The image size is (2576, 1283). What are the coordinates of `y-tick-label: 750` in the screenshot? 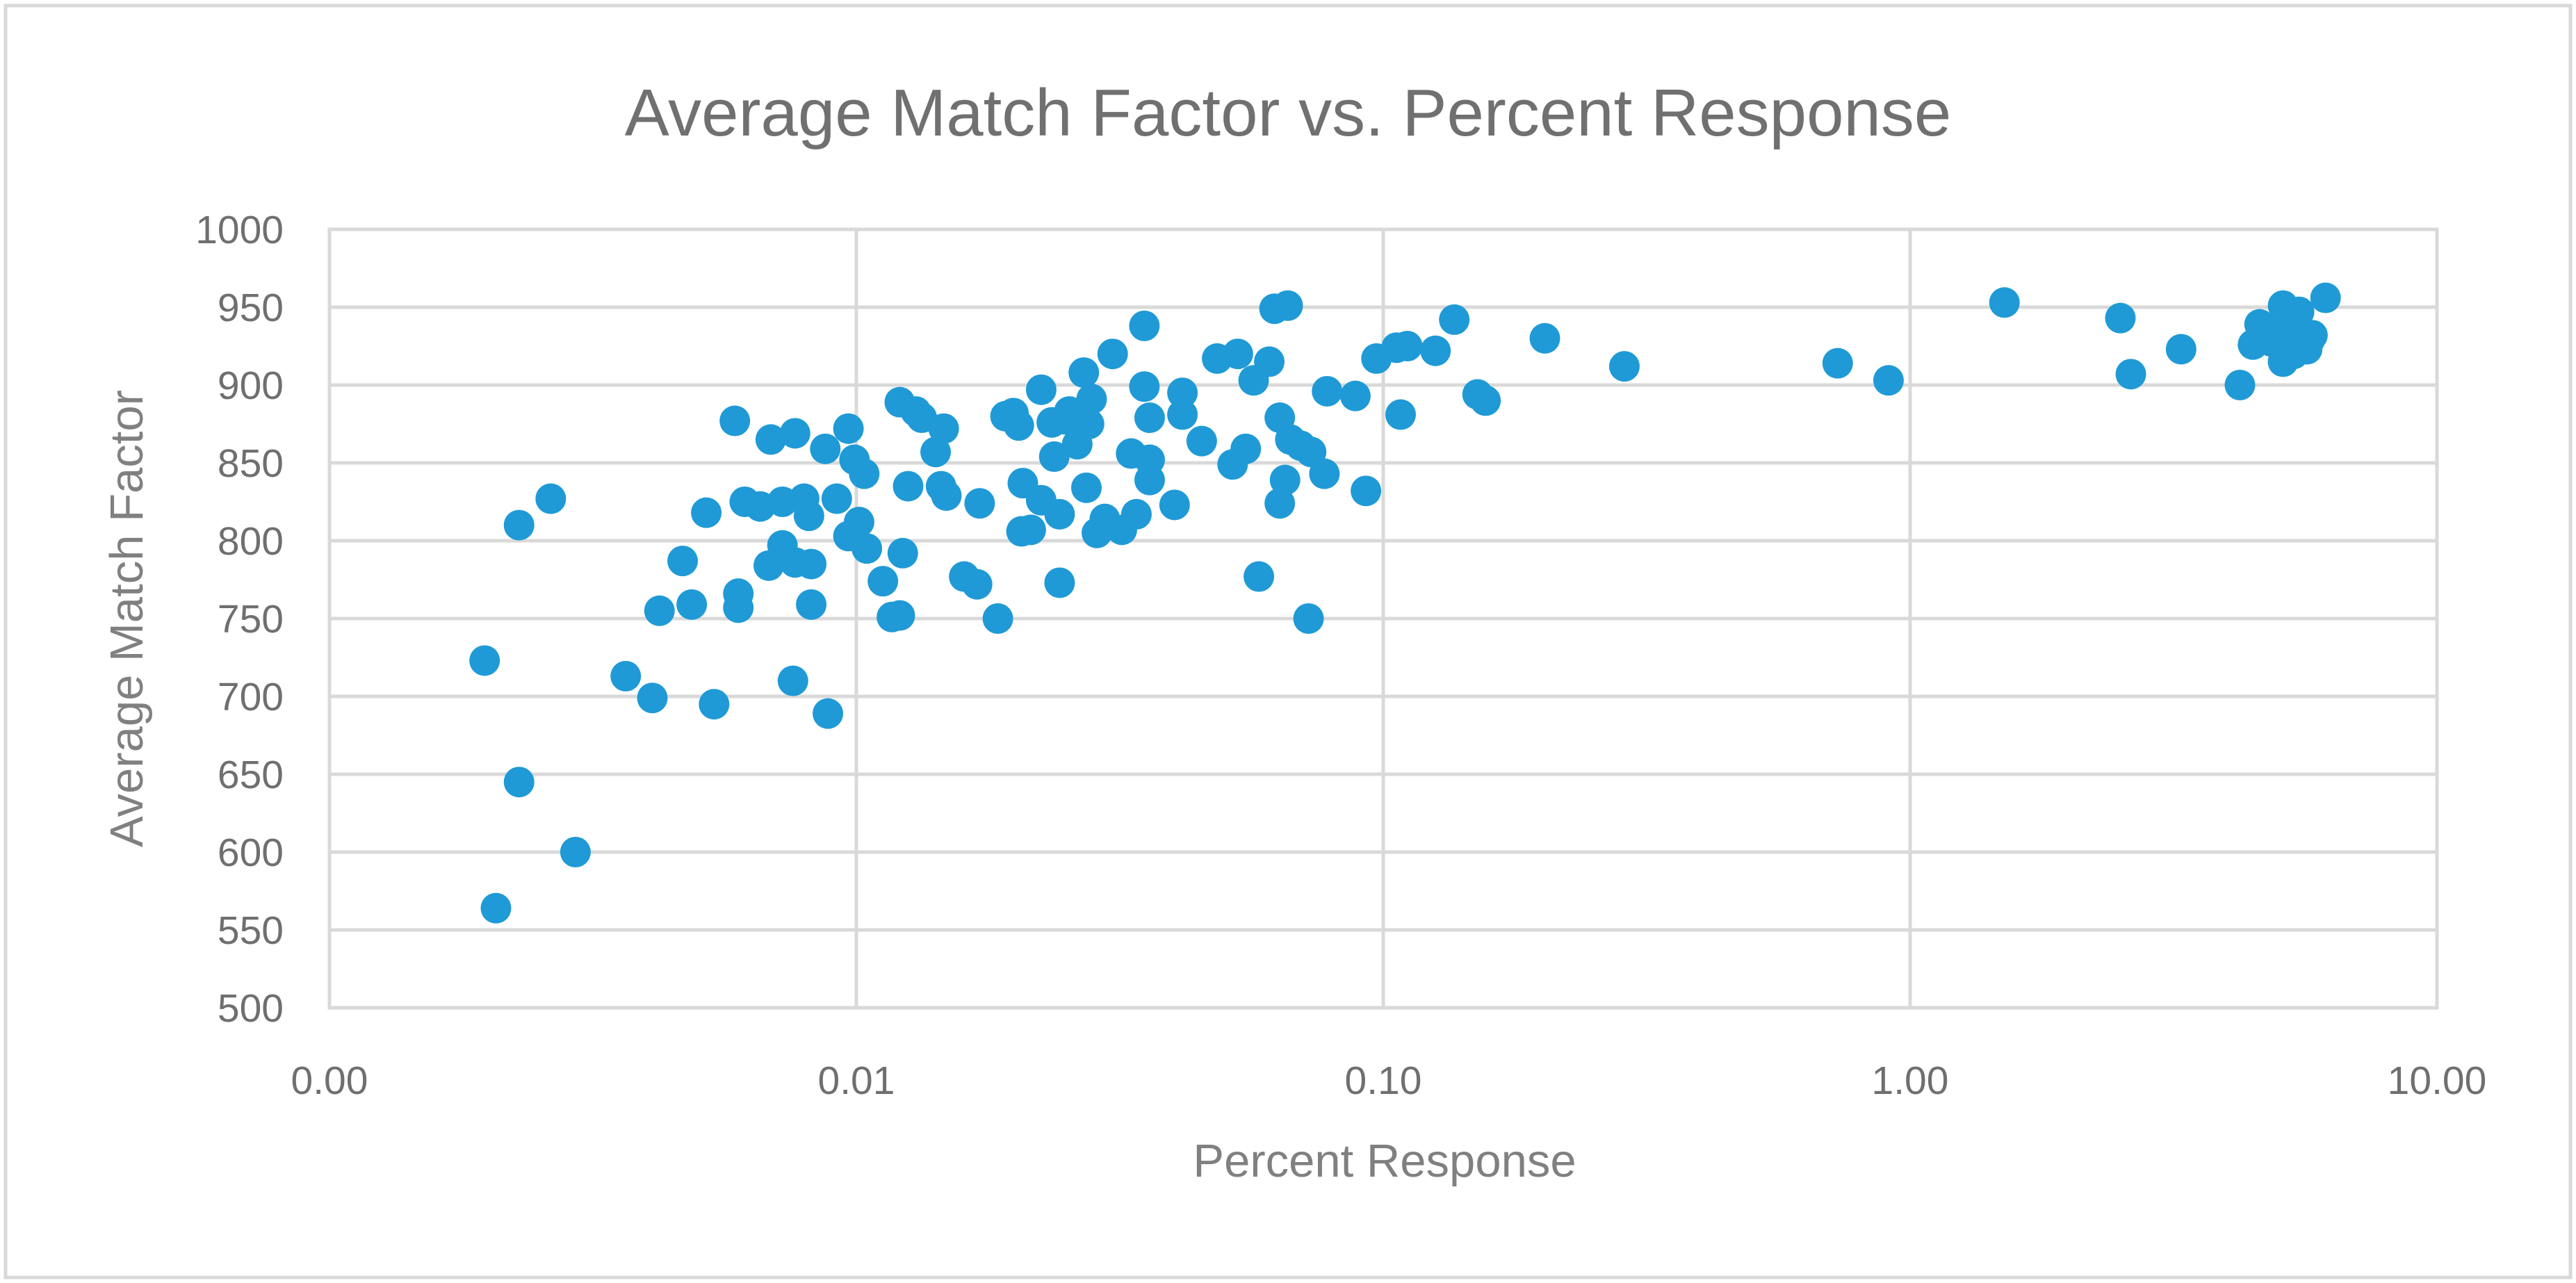 It's located at (251, 619).